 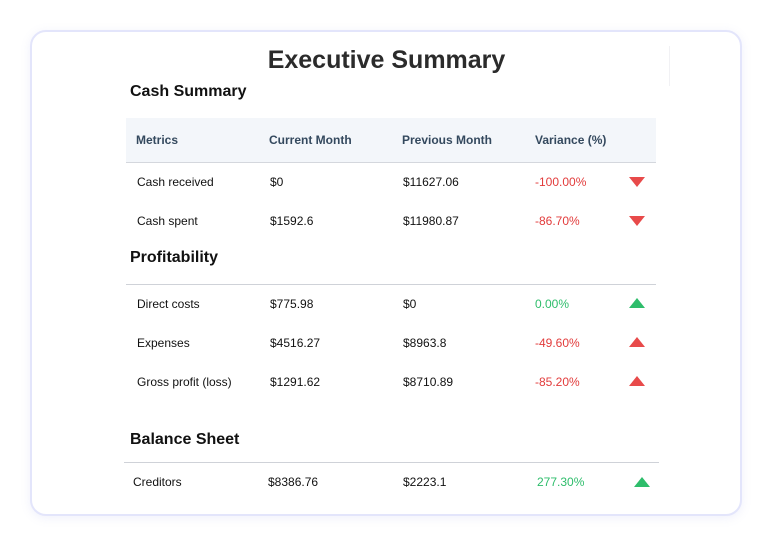 What do you see at coordinates (431, 221) in the screenshot?
I see `previous-month-cell: $11980.87` at bounding box center [431, 221].